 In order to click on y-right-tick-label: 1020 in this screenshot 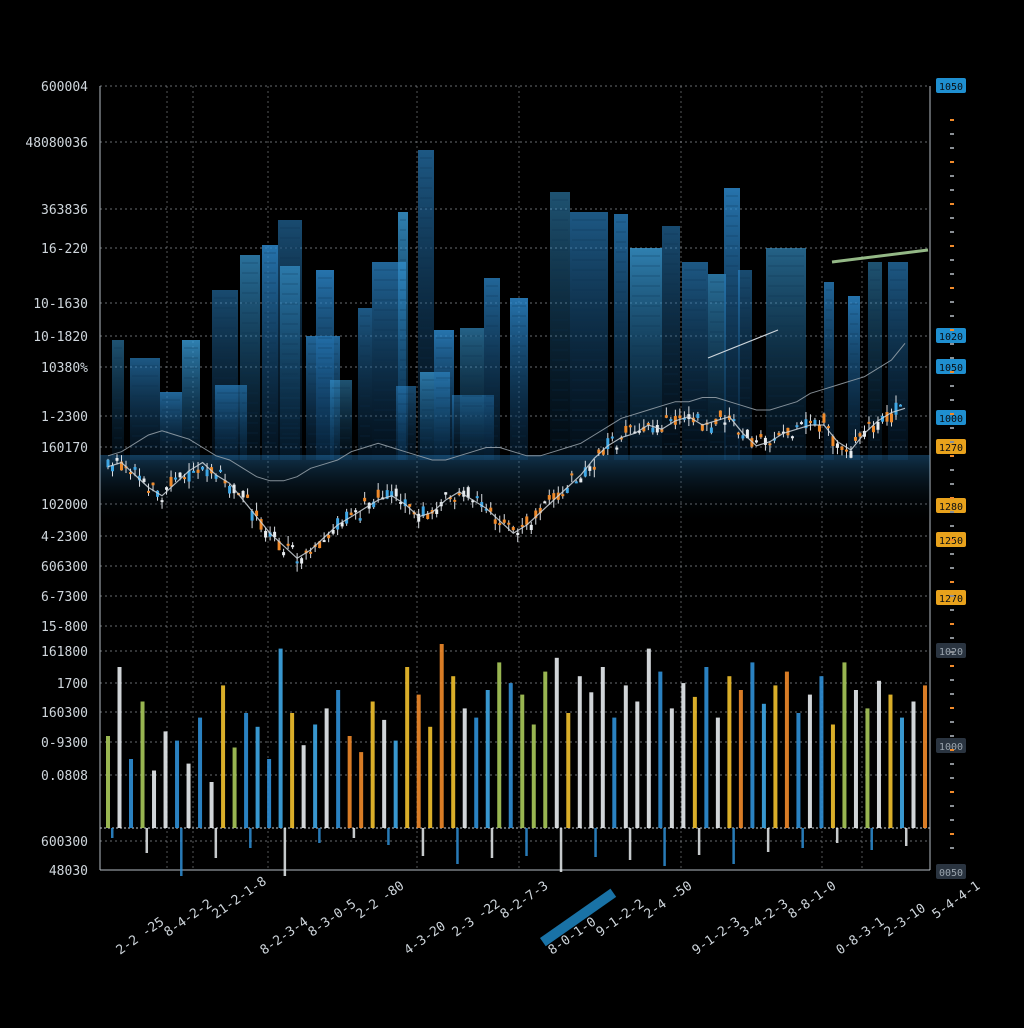, I will do `click(951, 337)`.